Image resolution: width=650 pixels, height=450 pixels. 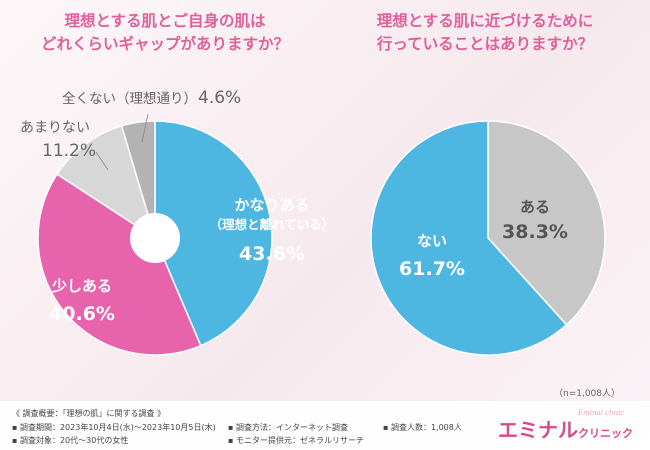 I want to click on question-2-title: 理想とする肌に近づけるために 行っていることはありますか？, so click(x=485, y=33).